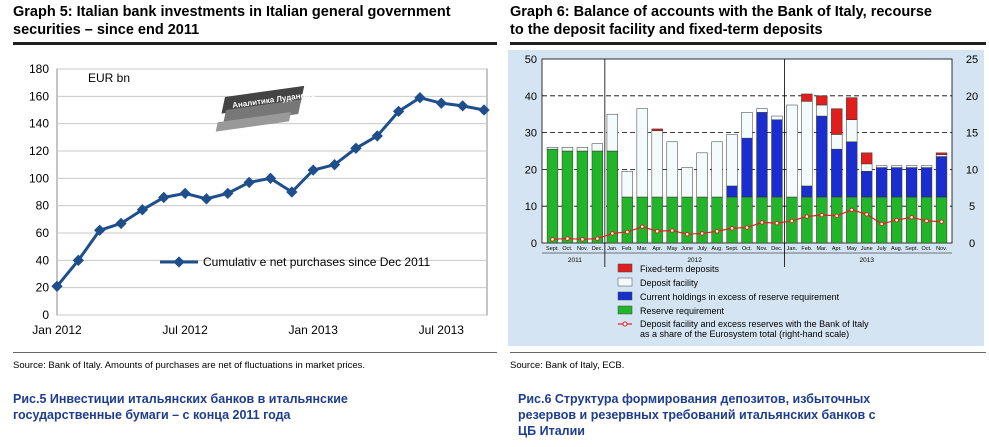 Image resolution: width=989 pixels, height=447 pixels. What do you see at coordinates (821, 249) in the screenshot?
I see `graph6-xtick-label: Mar.` at bounding box center [821, 249].